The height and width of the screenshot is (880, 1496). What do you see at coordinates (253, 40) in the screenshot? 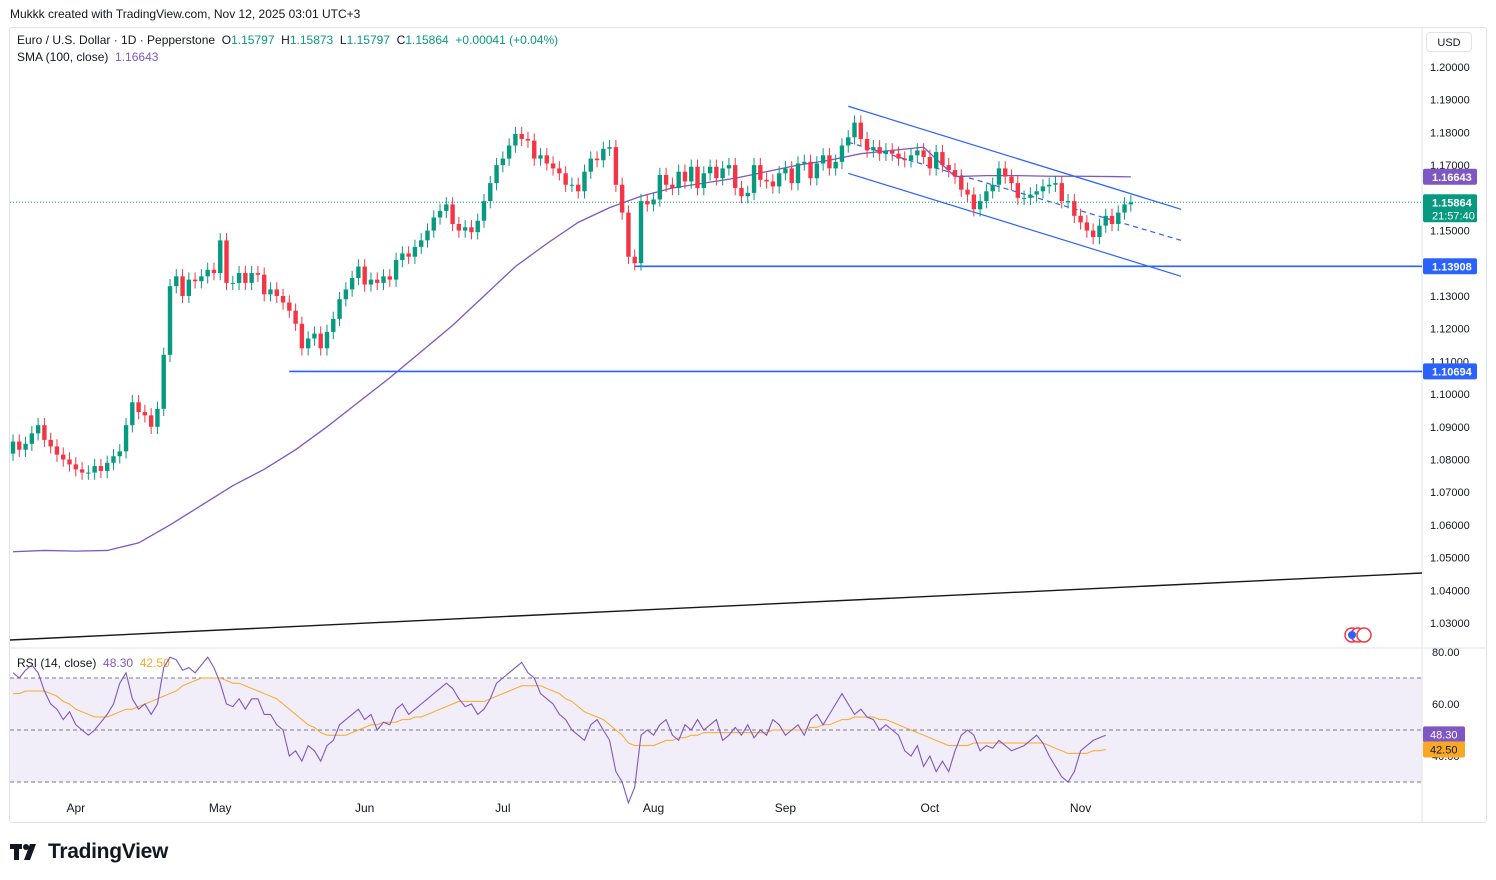
I see `open-value: 1.15797` at bounding box center [253, 40].